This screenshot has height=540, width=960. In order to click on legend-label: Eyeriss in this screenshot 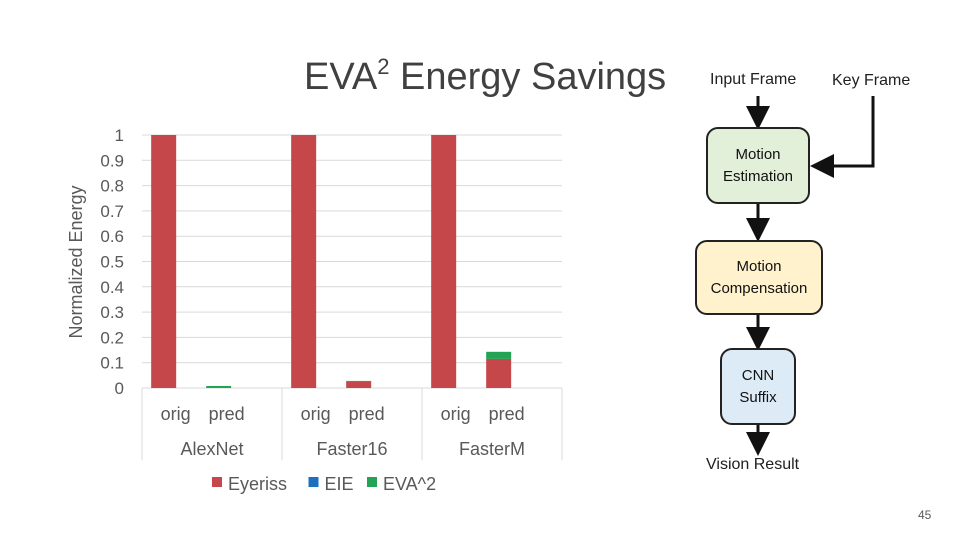, I will do `click(257, 484)`.